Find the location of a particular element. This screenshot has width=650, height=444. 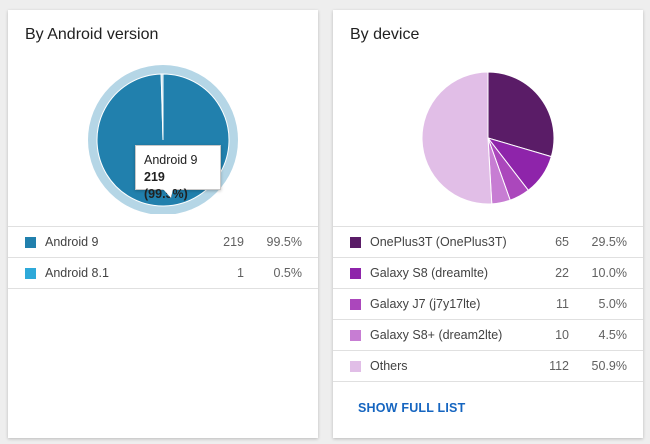

legend-row: Galaxy S8 (dreamlte) 22 10.0% is located at coordinates (488, 273).